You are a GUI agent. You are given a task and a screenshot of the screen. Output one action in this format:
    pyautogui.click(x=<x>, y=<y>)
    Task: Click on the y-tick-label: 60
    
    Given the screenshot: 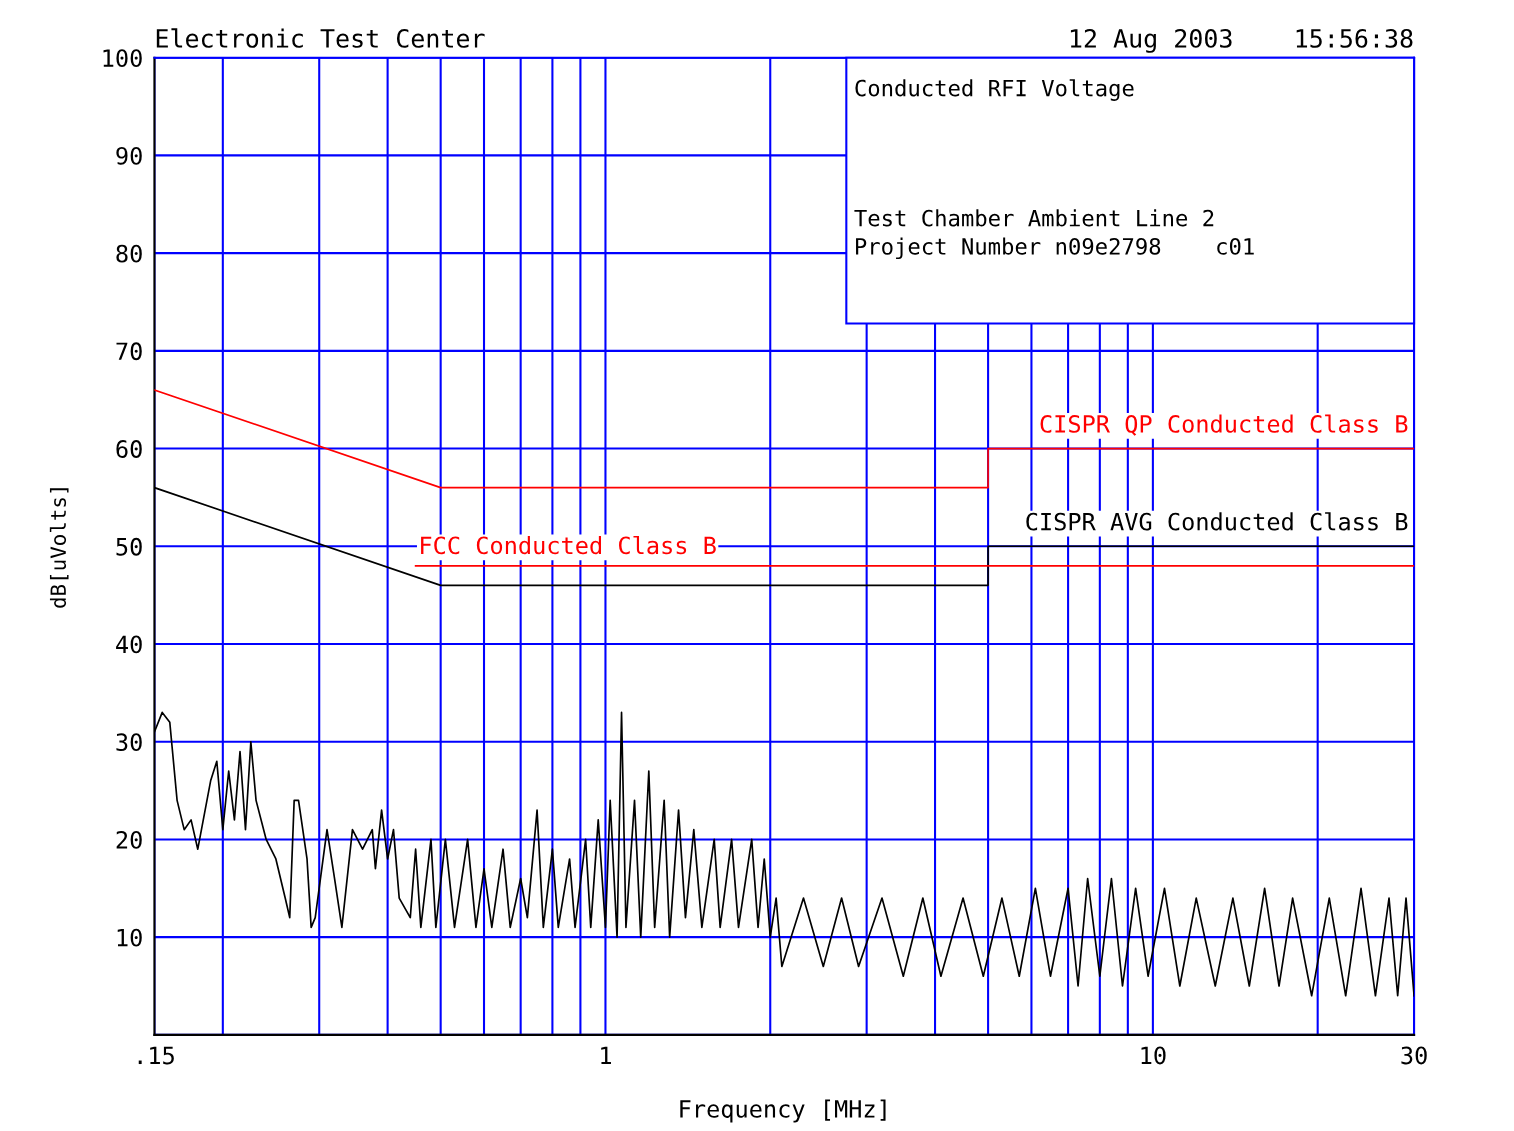 What is the action you would take?
    pyautogui.click(x=129, y=449)
    